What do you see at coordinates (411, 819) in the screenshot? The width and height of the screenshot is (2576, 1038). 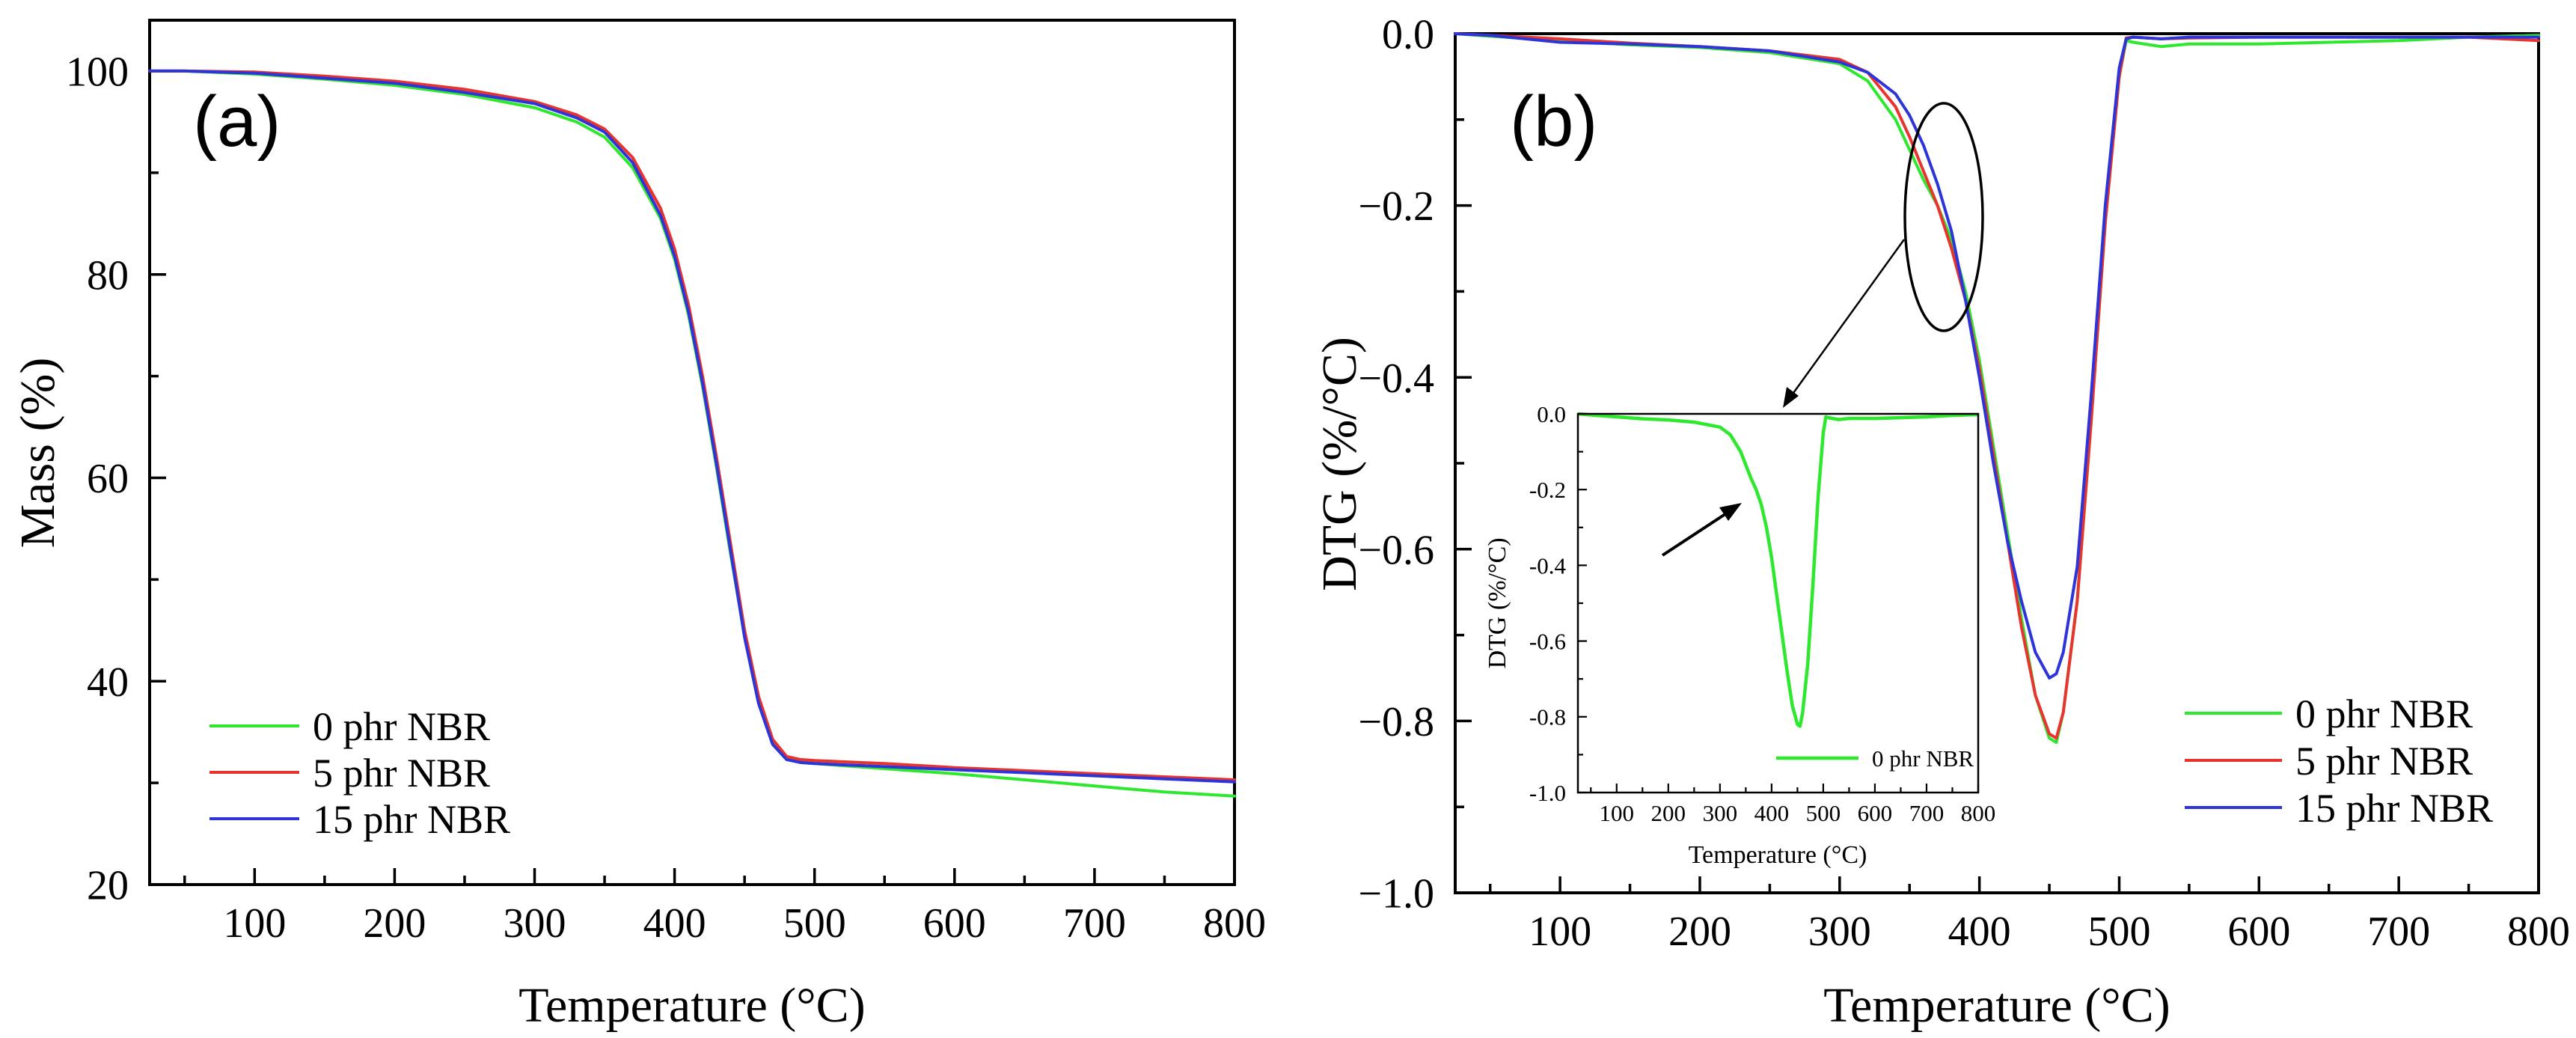 I see `panel-a-legend-label: 15 phr NBR` at bounding box center [411, 819].